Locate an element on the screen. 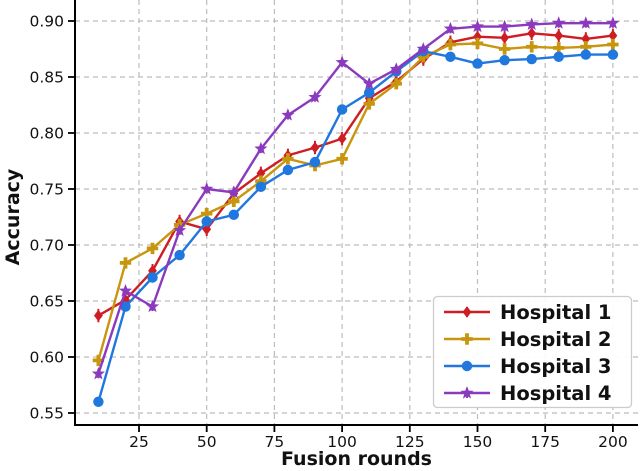  y-axis-label: Accuracy is located at coordinates (13, 217).